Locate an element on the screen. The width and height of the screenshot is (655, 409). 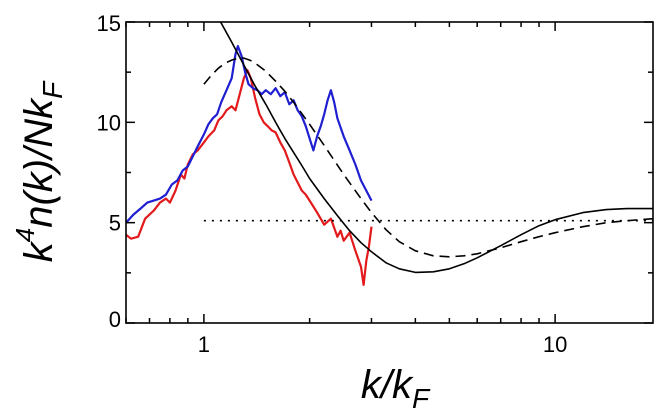
y-tick-label: 0 is located at coordinates (115, 319).